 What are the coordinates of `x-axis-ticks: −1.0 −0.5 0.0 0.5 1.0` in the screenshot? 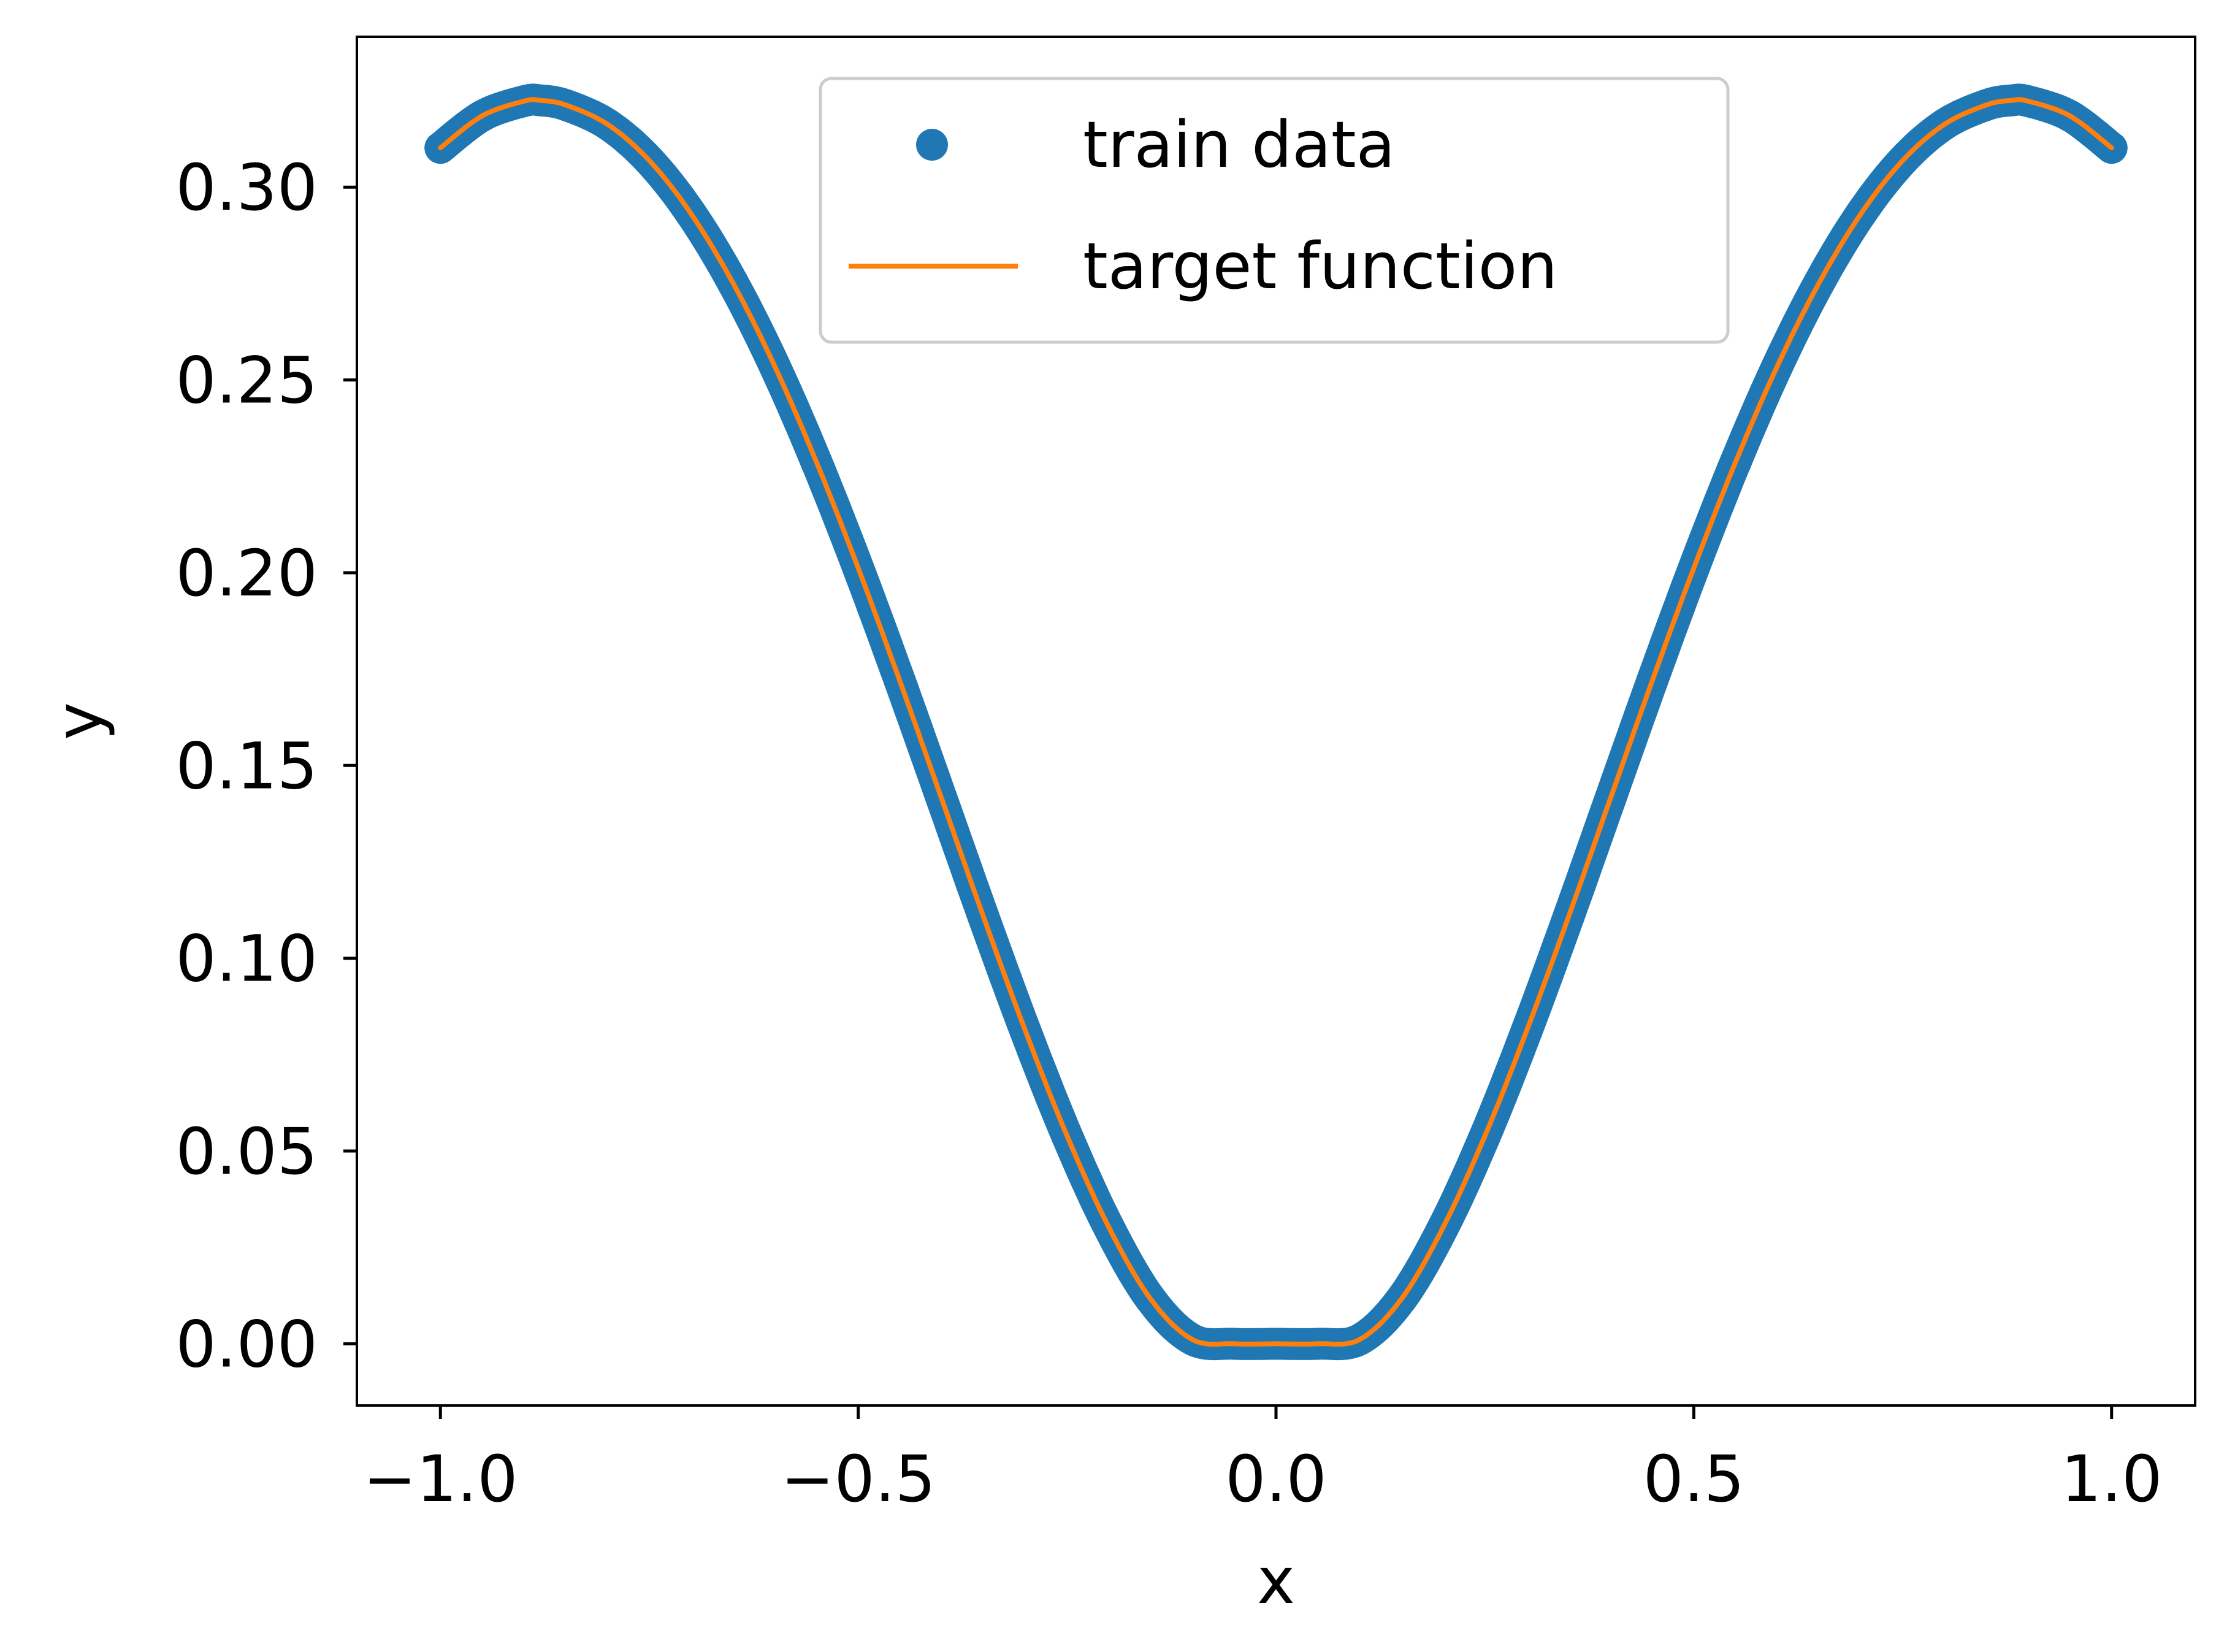 It's located at (1263, 1461).